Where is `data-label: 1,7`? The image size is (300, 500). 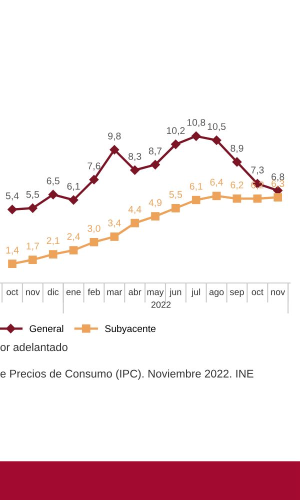 data-label: 1,7 is located at coordinates (32, 246).